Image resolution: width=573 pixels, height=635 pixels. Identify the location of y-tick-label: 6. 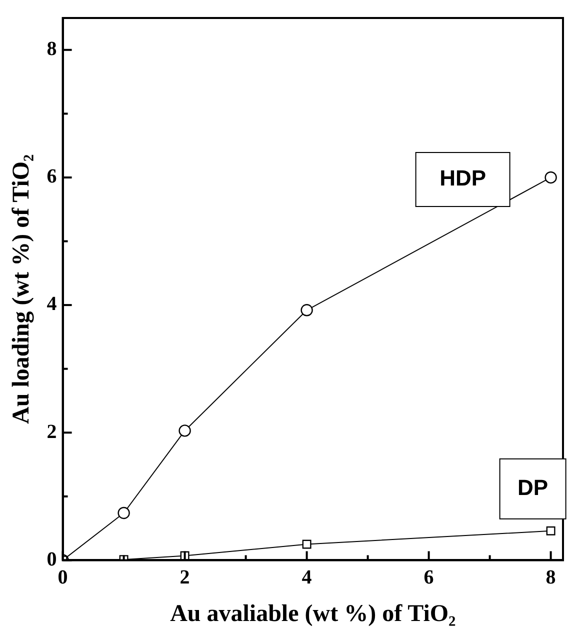
(51, 177).